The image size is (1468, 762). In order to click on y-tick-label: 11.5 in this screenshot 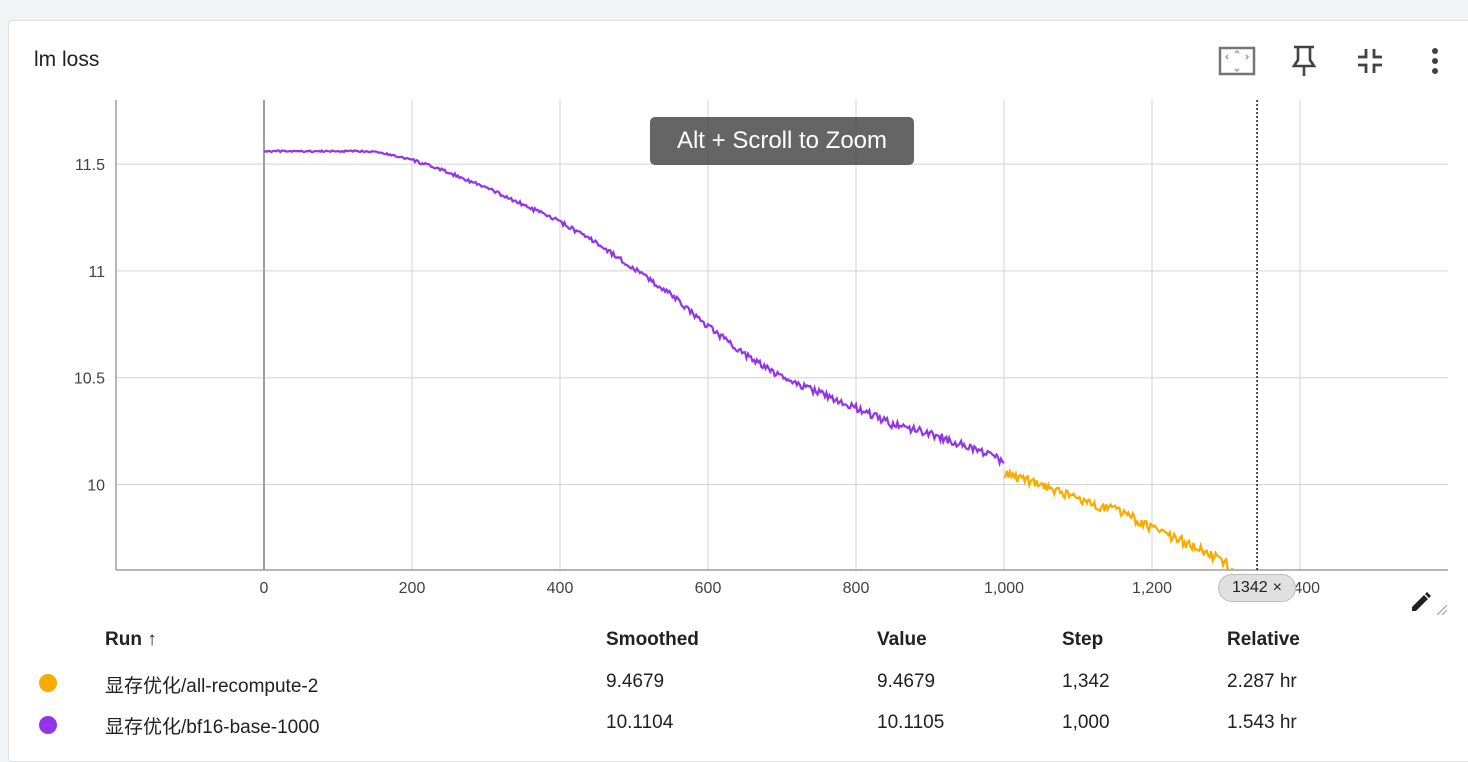, I will do `click(90, 165)`.